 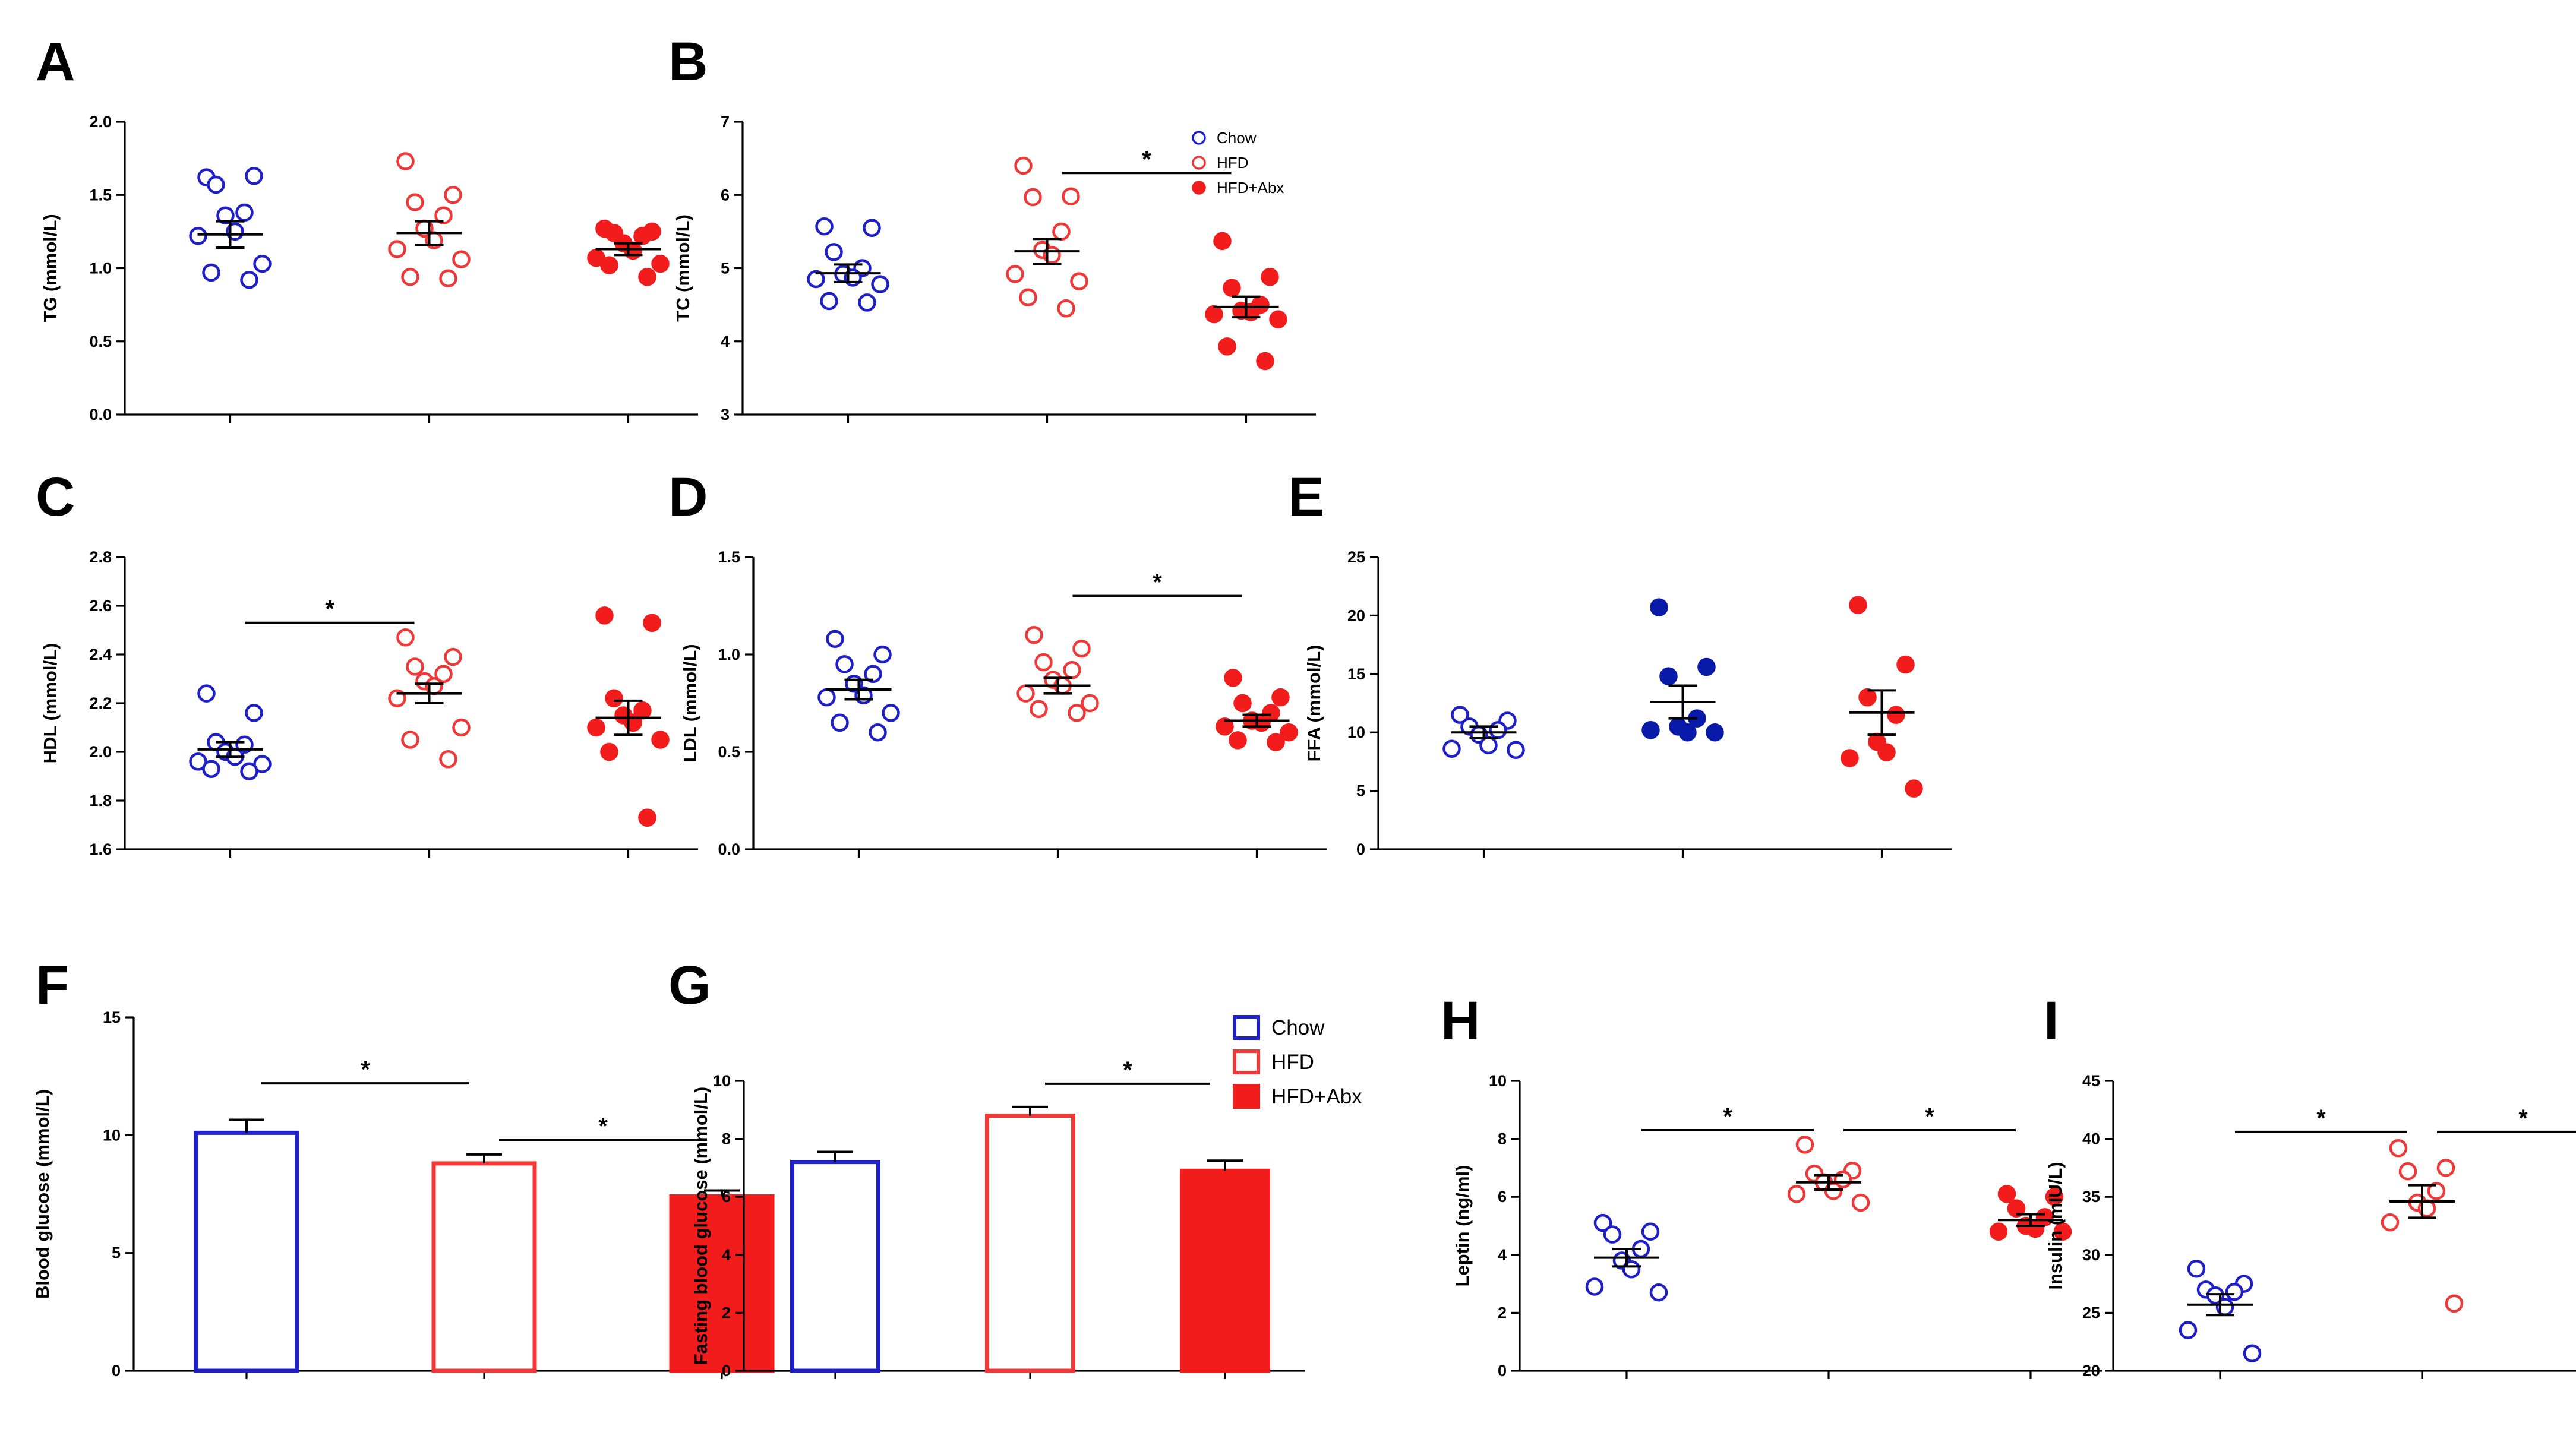 What do you see at coordinates (1237, 138) in the screenshot?
I see `legend-label: Chow` at bounding box center [1237, 138].